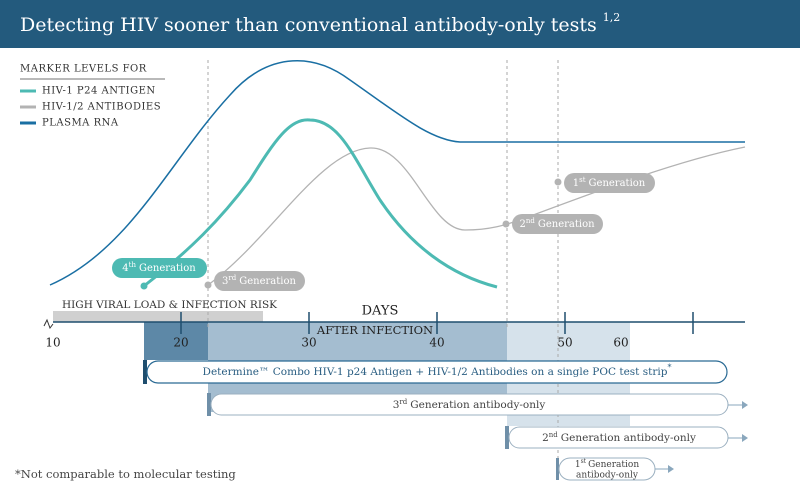 The image size is (800, 490). What do you see at coordinates (125, 474) in the screenshot?
I see `footnote: *Not comparable to molecular testing` at bounding box center [125, 474].